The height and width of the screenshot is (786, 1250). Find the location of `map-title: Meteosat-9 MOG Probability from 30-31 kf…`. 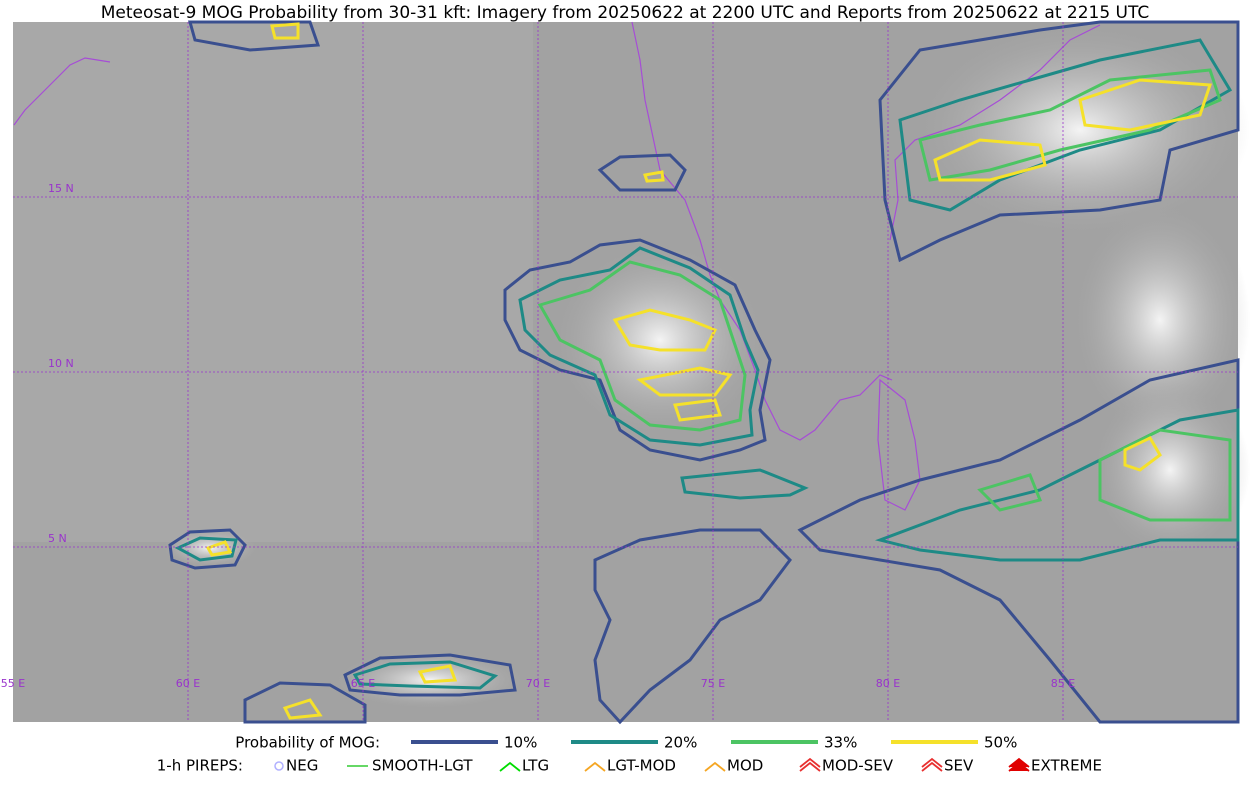

map-title: Meteosat-9 MOG Probability from 30-31 kf… is located at coordinates (625, 13).